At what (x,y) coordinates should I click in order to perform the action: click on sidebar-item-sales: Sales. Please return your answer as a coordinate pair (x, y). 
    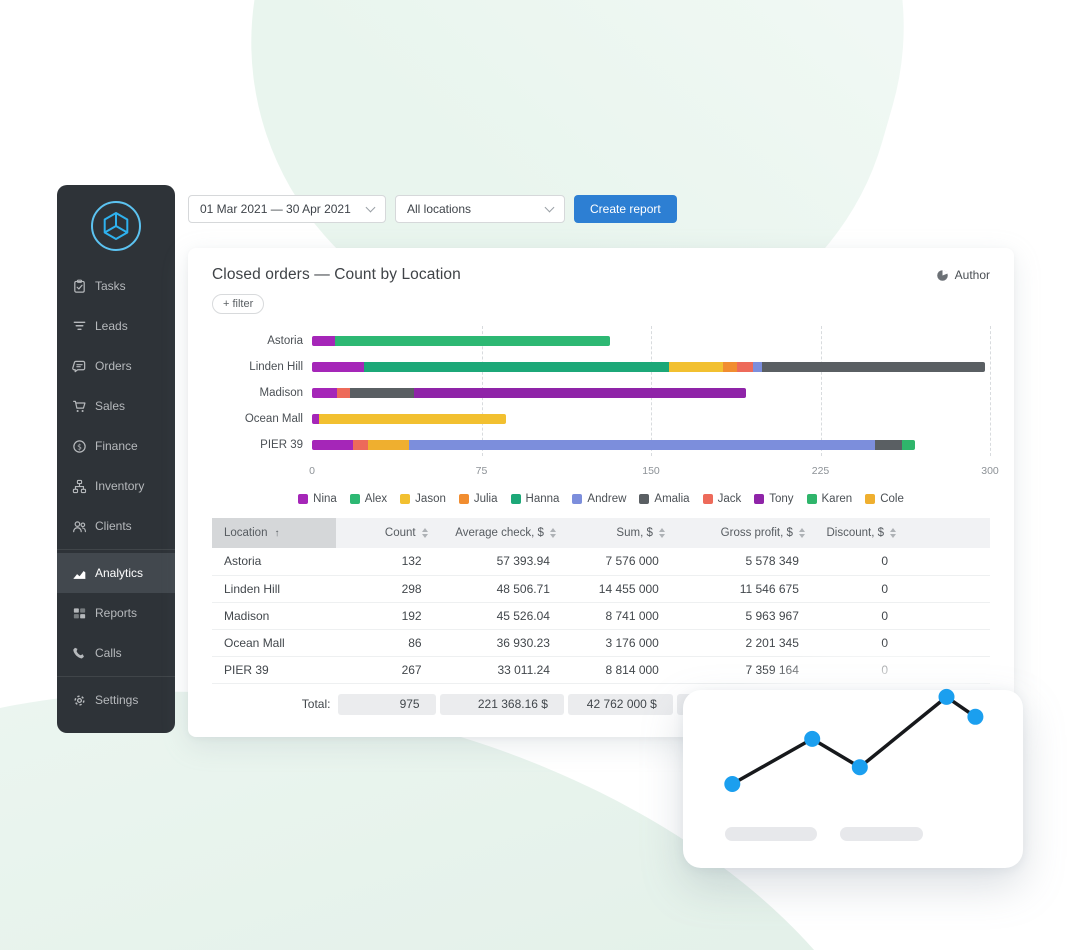
    Looking at the image, I should click on (116, 406).